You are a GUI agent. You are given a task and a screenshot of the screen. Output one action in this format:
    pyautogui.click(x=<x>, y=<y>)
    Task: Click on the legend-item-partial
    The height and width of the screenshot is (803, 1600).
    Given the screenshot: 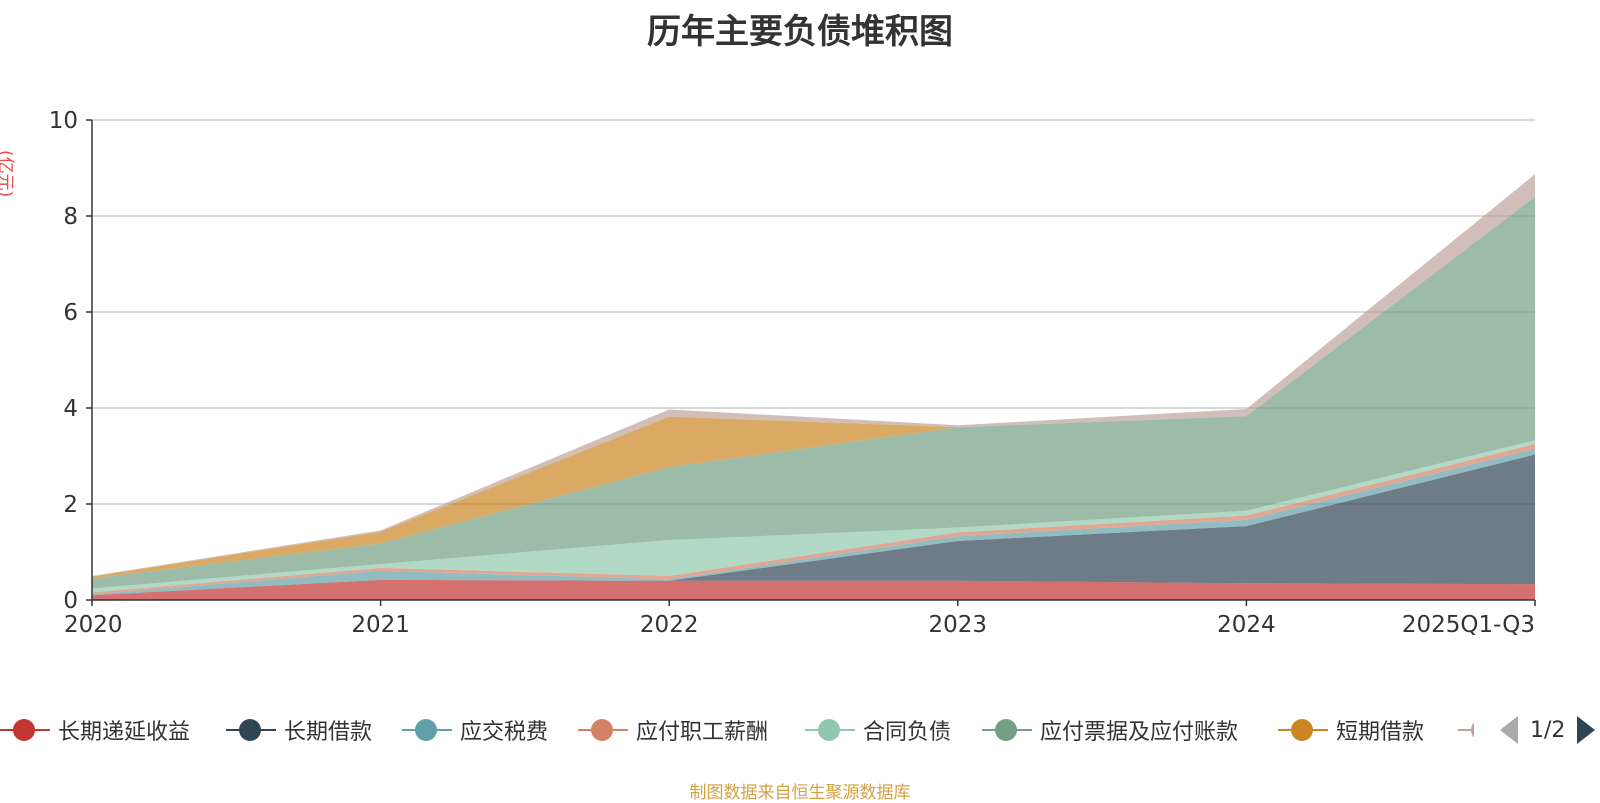 What is the action you would take?
    pyautogui.click(x=1466, y=730)
    